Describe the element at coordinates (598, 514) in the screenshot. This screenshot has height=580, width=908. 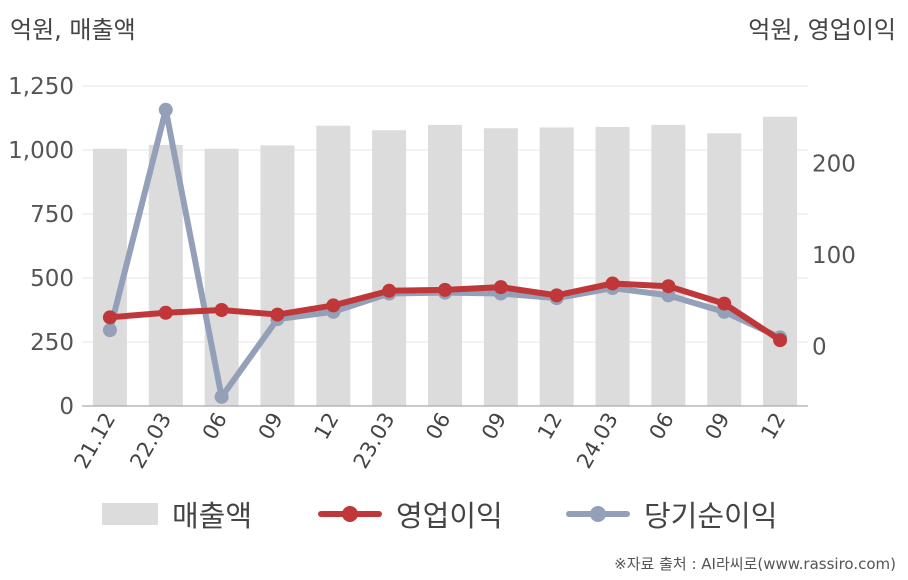
I see `legend-swatch-net` at that location.